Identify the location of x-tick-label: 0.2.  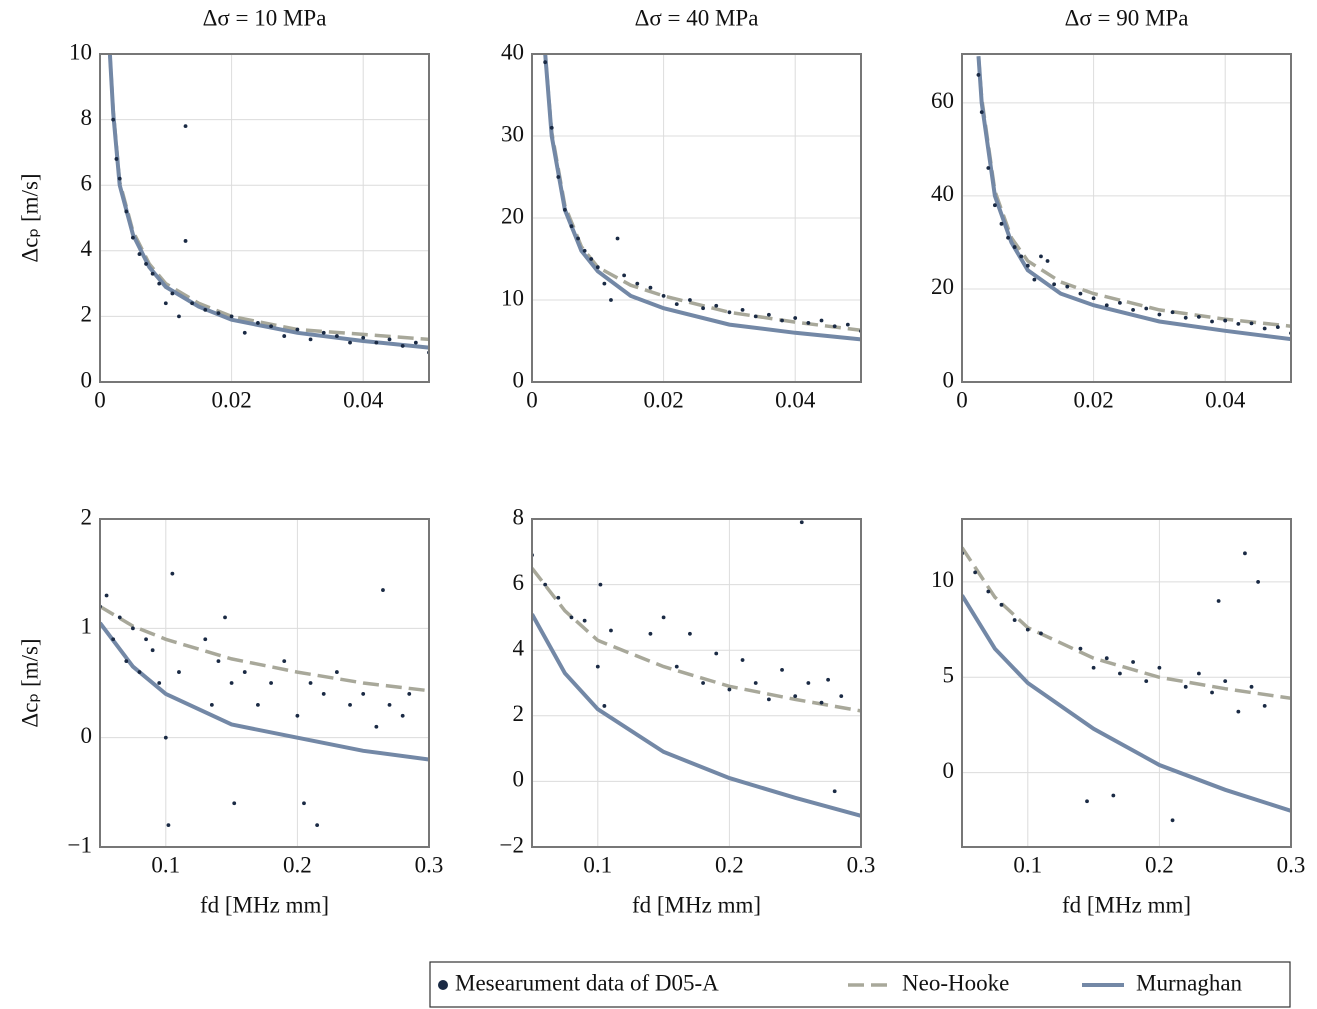
(297, 864).